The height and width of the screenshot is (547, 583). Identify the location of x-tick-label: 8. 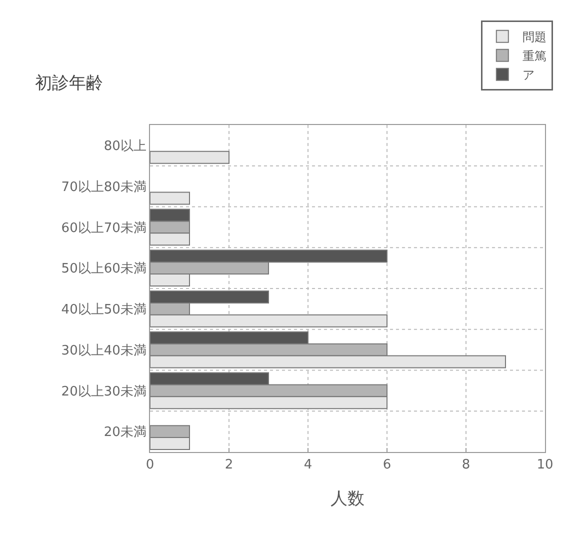
(466, 465).